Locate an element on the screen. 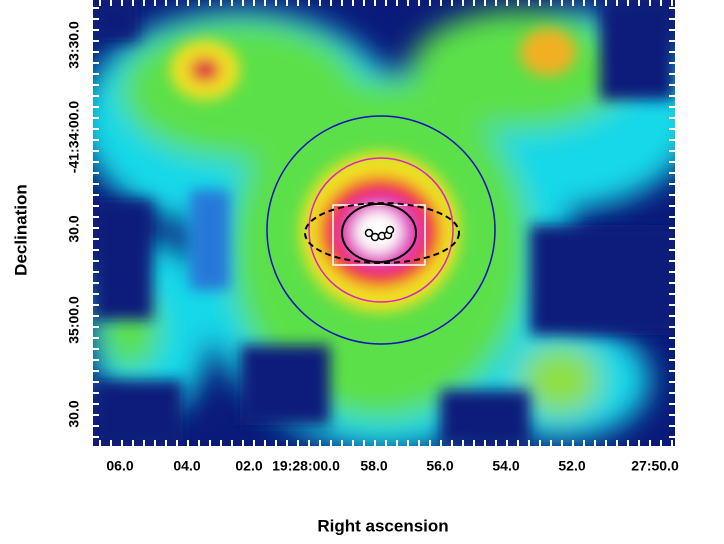 The height and width of the screenshot is (544, 724). contours is located at coordinates (381, 230).